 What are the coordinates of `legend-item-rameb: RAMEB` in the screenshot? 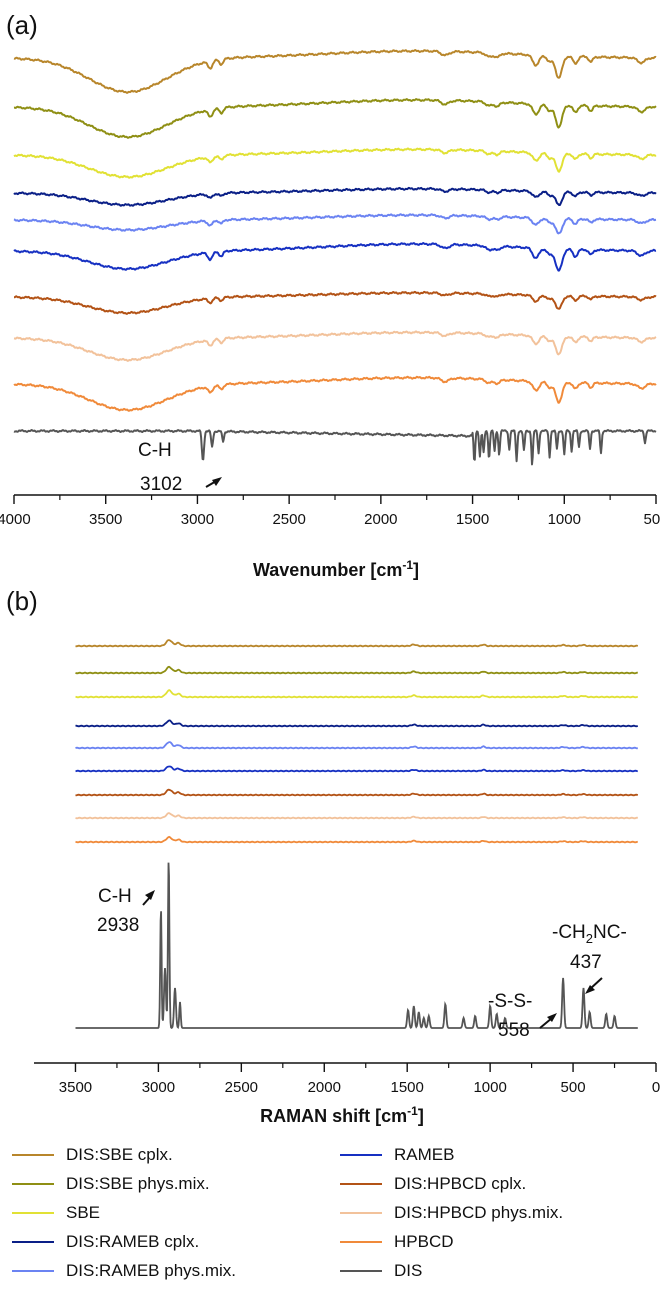 It's located at (397, 1155).